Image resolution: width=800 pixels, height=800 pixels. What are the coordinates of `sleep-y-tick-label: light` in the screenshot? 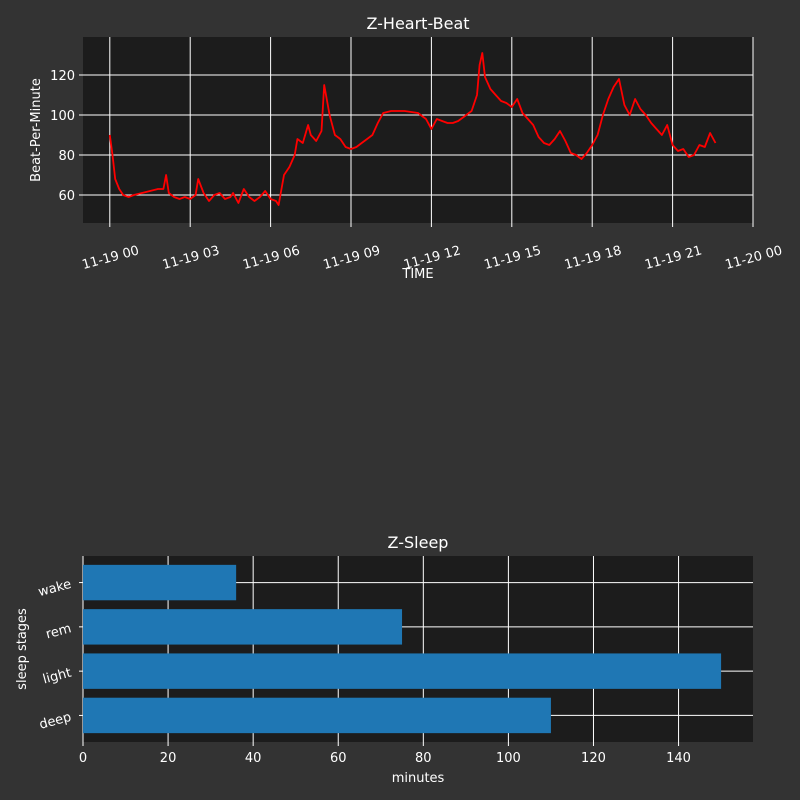 It's located at (57, 677).